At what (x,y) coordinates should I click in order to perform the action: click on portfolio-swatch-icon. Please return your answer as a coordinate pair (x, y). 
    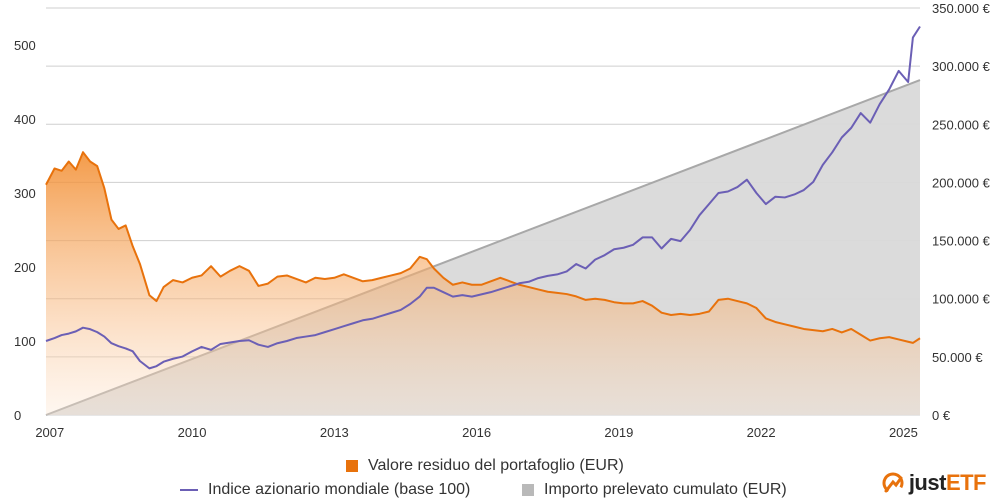
    Looking at the image, I should click on (352, 466).